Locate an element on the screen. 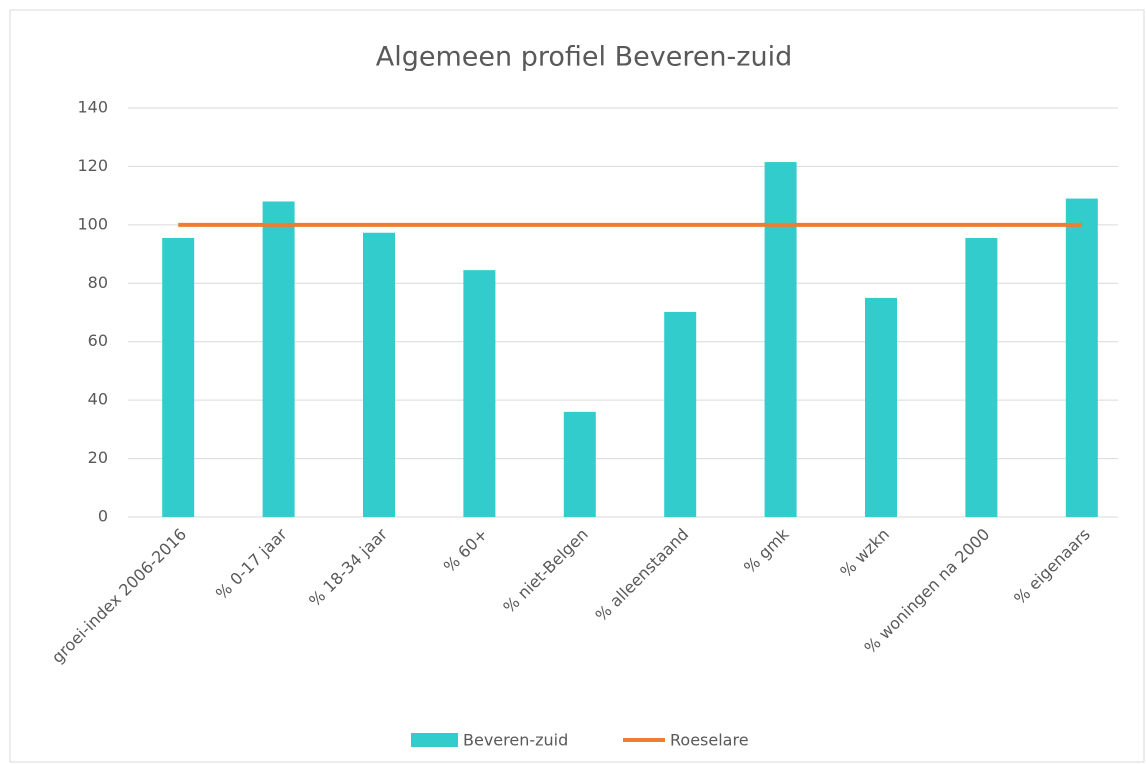  x-tick-label: % 0-17 jaar is located at coordinates (251, 563).